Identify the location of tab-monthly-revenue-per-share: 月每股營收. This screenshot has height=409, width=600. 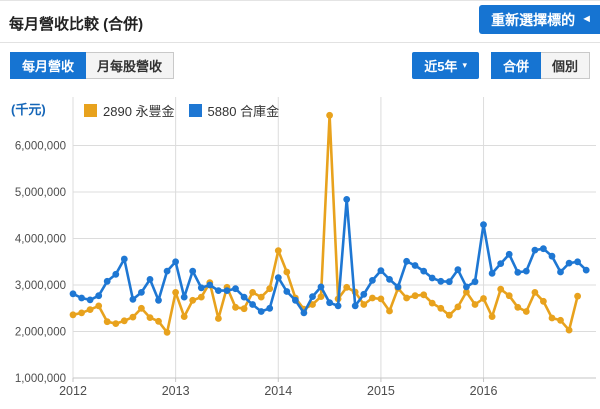
(130, 65).